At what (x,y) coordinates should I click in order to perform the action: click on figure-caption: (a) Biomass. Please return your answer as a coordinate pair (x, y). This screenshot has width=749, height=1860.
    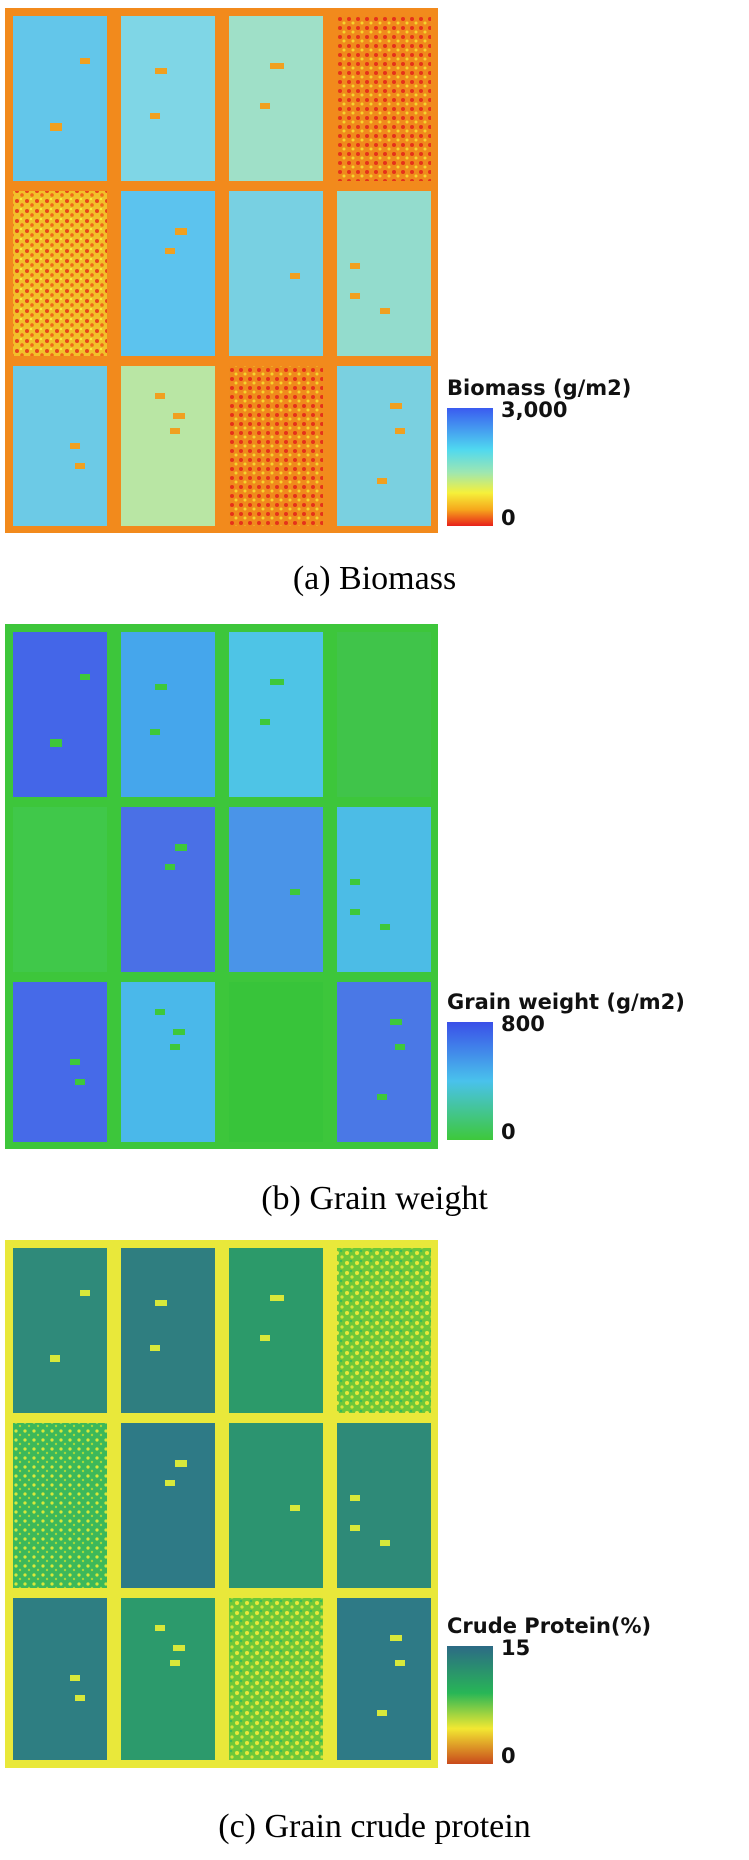
    Looking at the image, I should click on (374, 578).